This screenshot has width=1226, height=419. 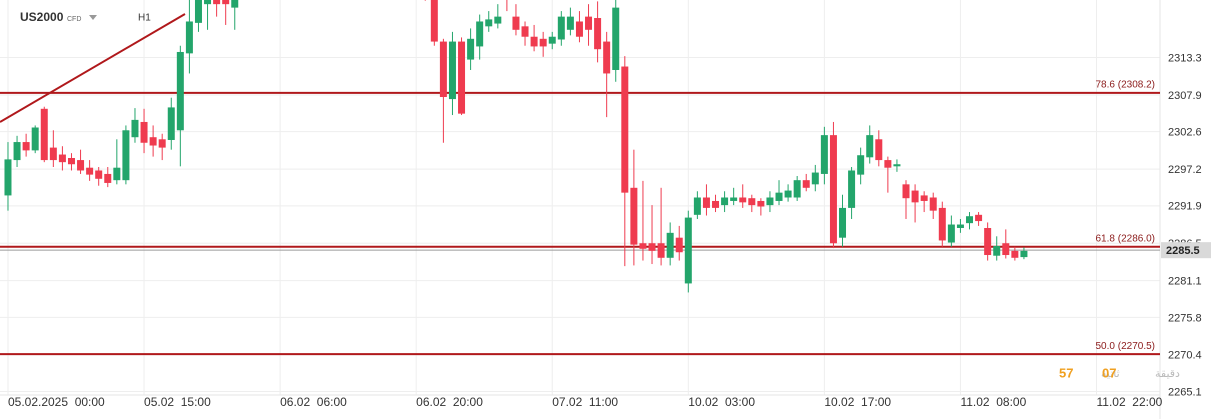 What do you see at coordinates (857, 402) in the screenshot?
I see `x-tick-label: 10.02 17:00` at bounding box center [857, 402].